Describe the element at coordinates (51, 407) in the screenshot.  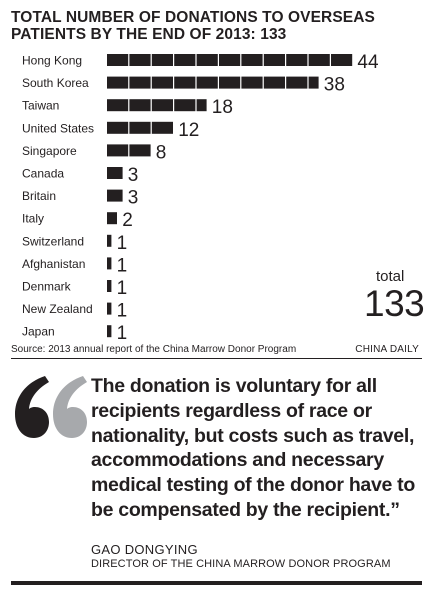
I see `quotation-mark-icon` at that location.